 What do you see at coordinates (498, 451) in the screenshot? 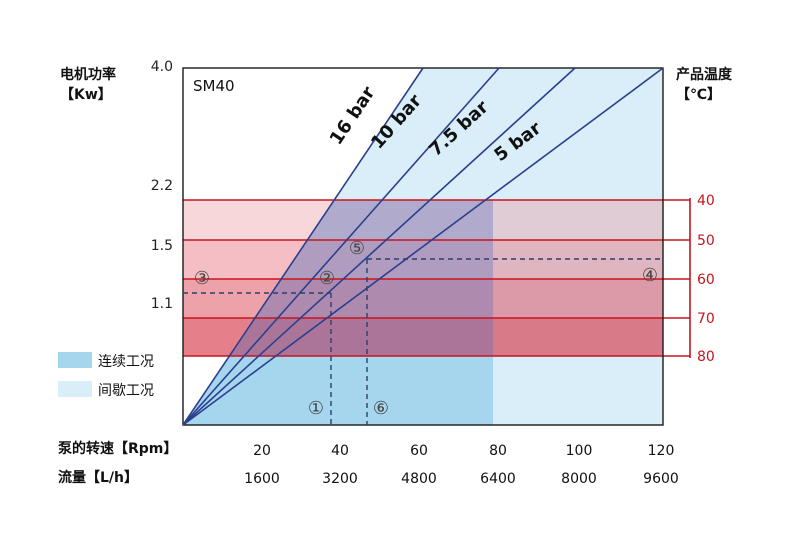
I see `x-tick-rpm: 80` at bounding box center [498, 451].